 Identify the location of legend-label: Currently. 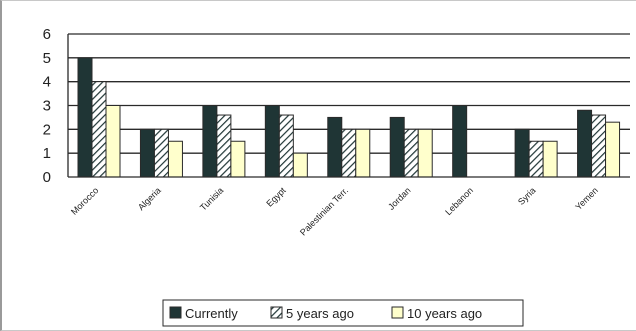
(211, 313).